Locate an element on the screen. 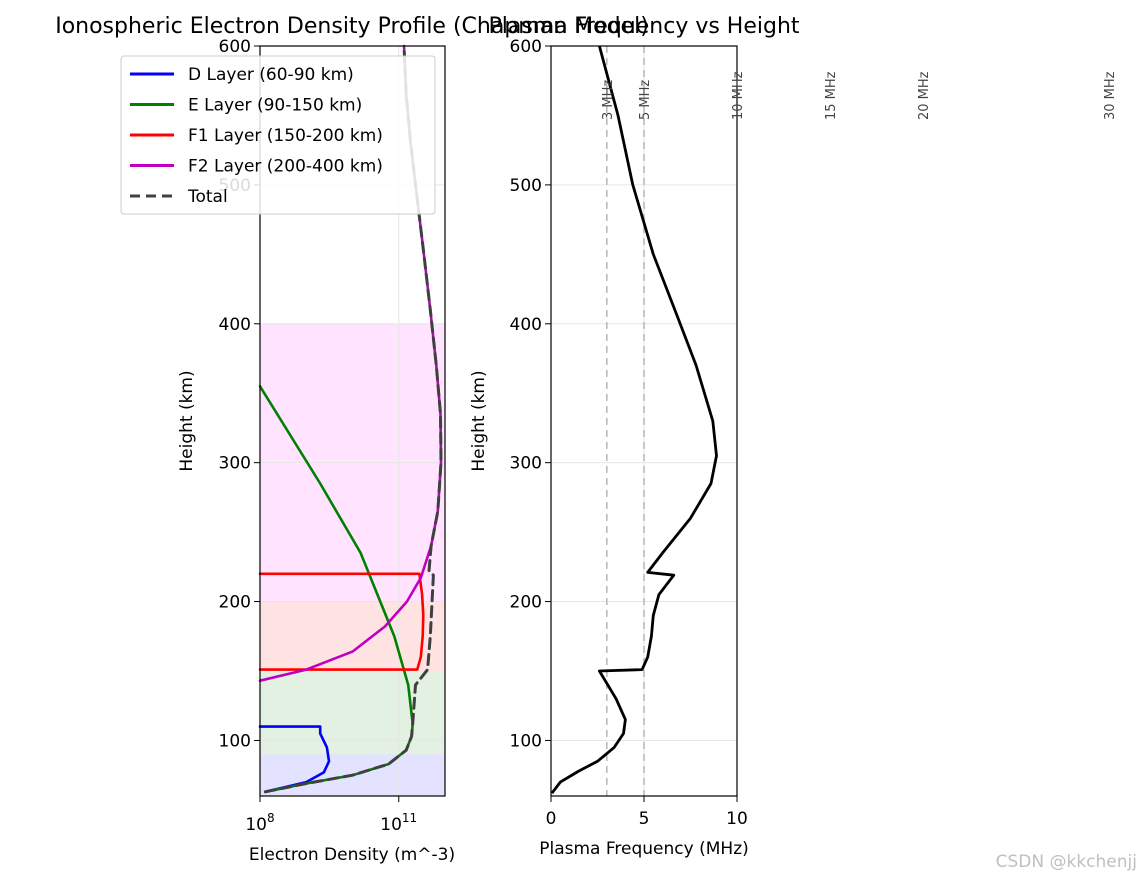 The width and height of the screenshot is (1141, 879). density-ytick-label-400: 400 is located at coordinates (235, 325).